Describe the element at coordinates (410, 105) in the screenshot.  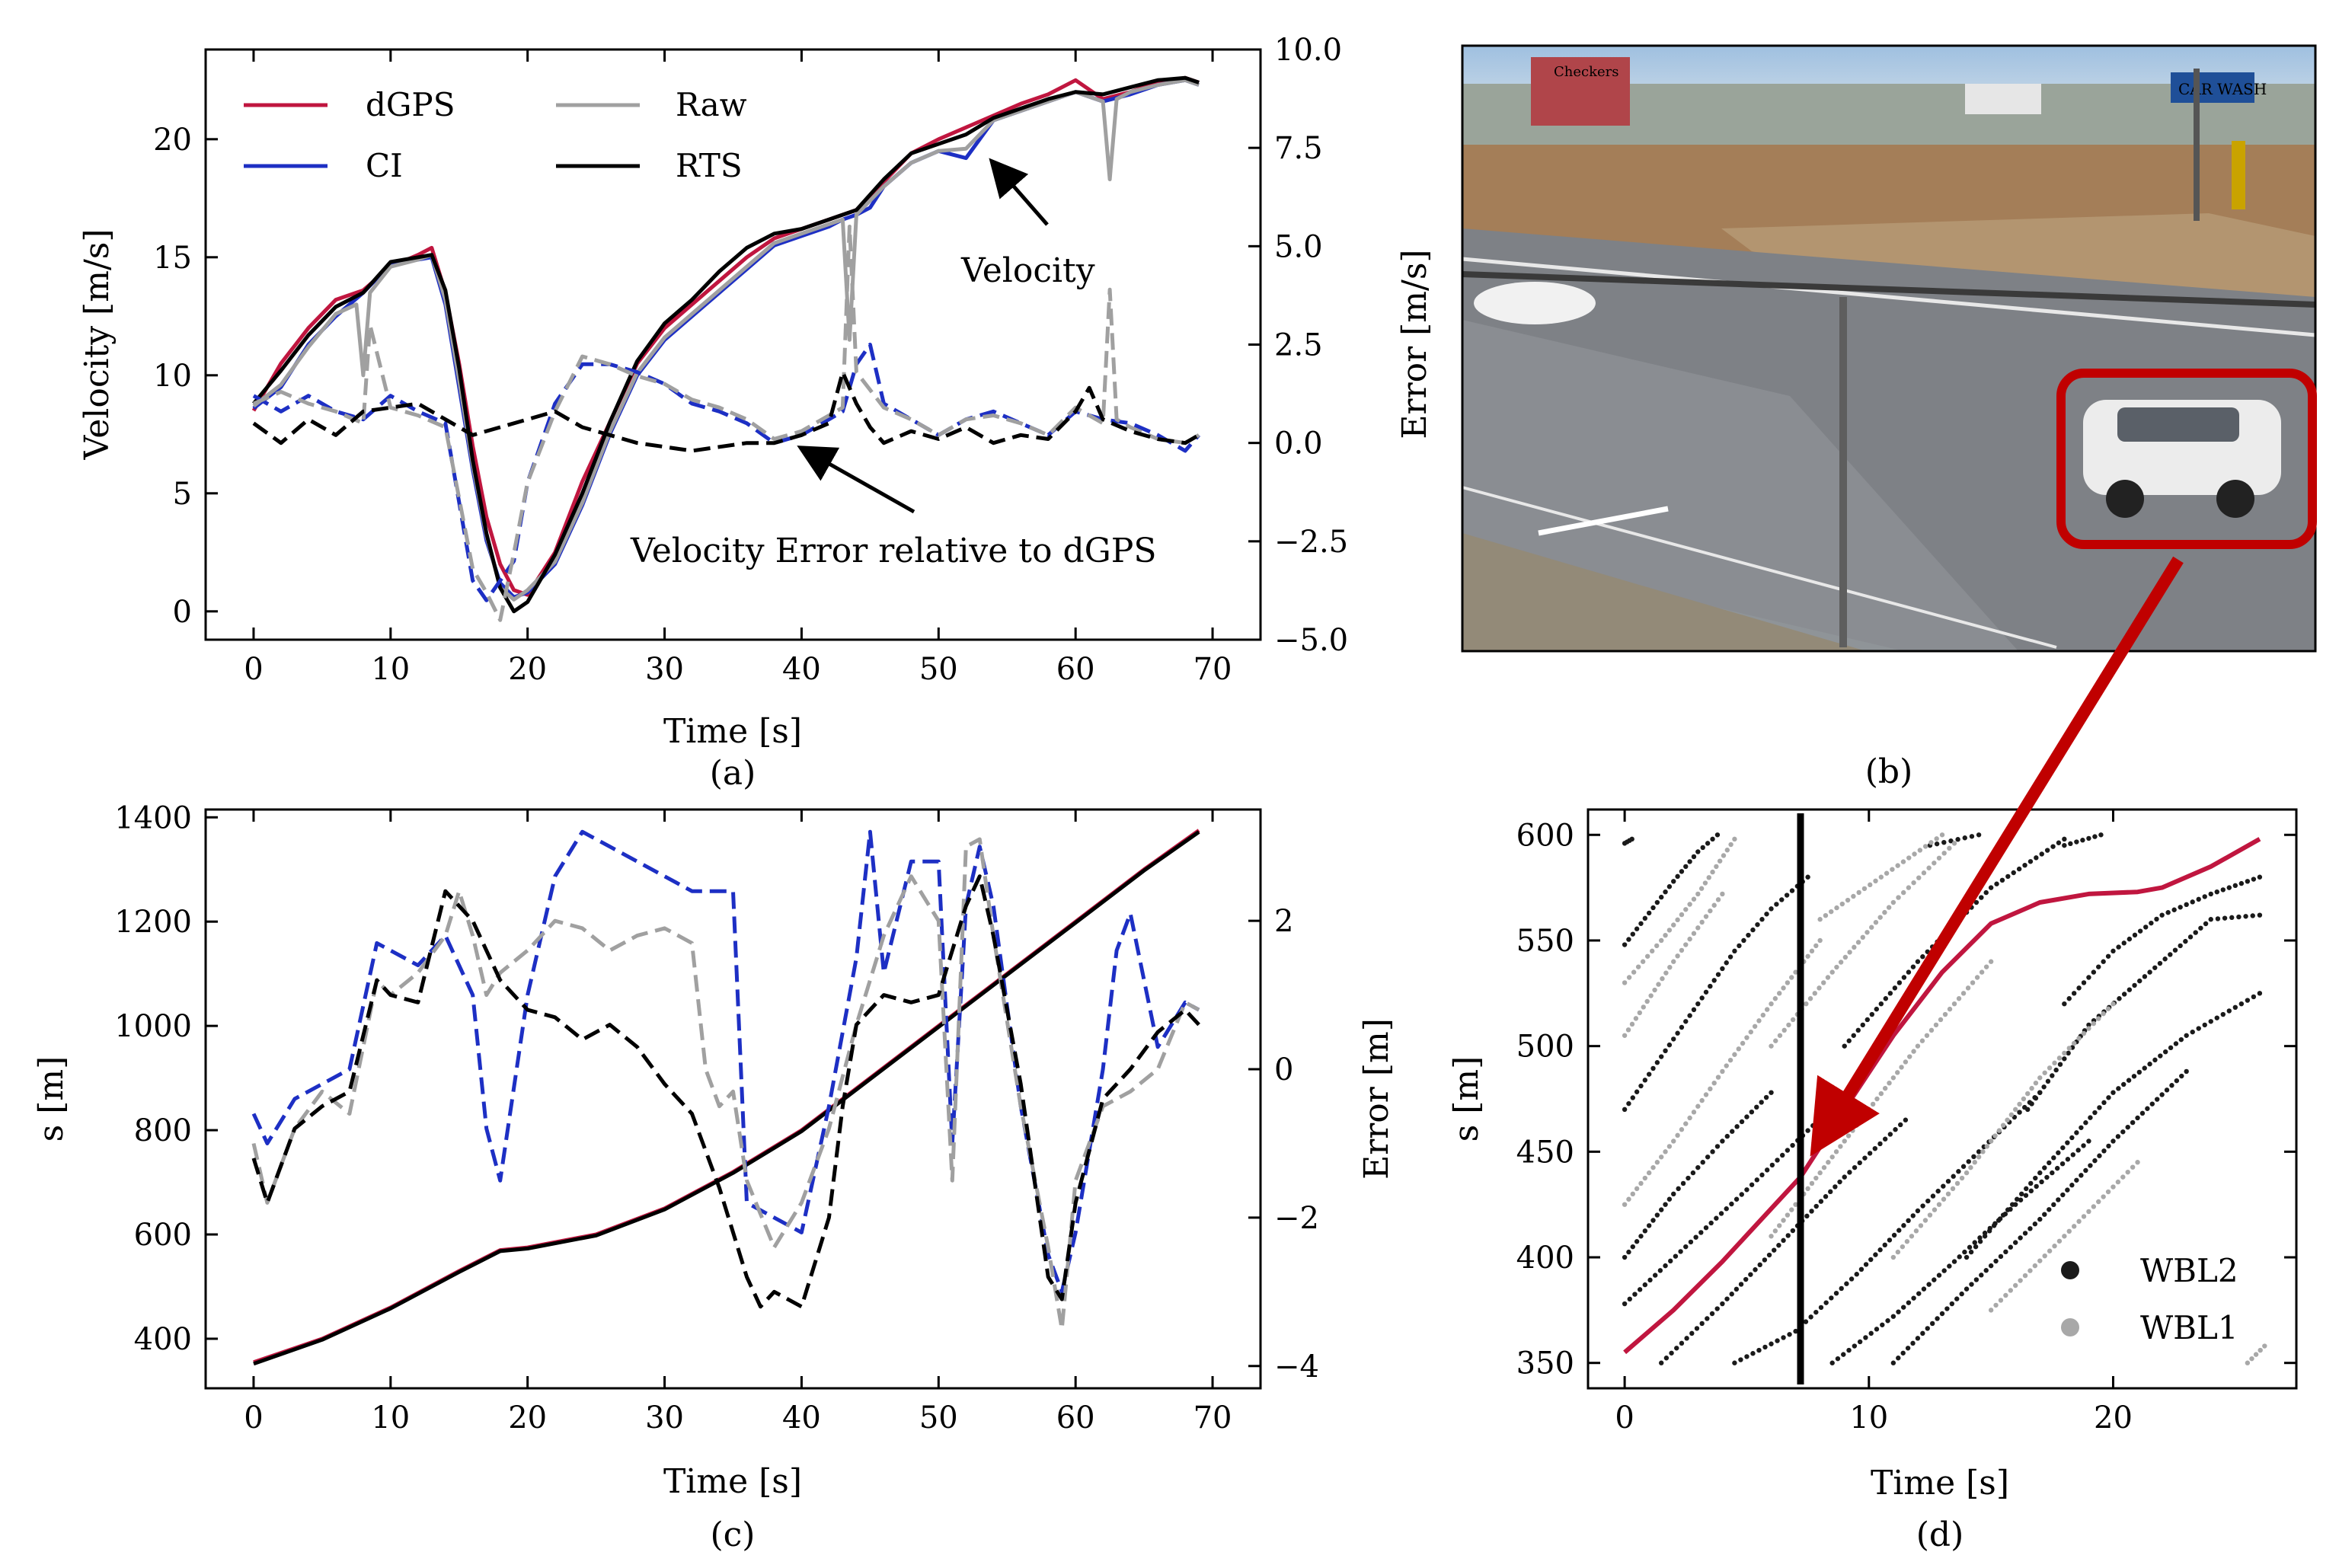
I see `legend-label-dgps: dGPS` at that location.